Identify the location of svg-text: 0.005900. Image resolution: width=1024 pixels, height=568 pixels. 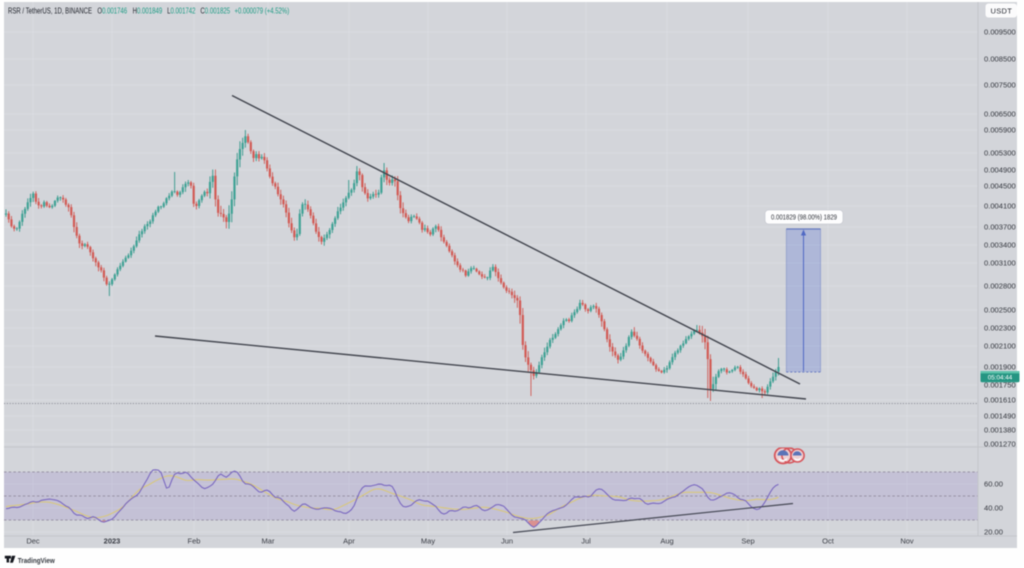
(1000, 130).